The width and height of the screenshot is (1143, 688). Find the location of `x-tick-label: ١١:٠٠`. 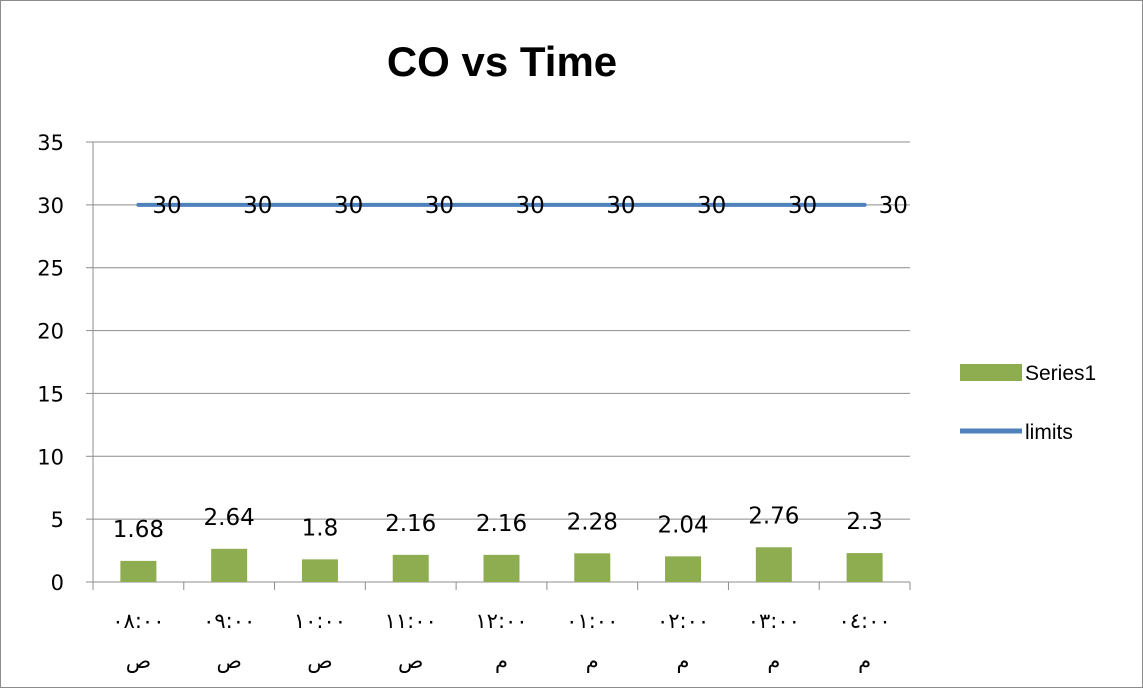

x-tick-label: ١١:٠٠ is located at coordinates (411, 621).